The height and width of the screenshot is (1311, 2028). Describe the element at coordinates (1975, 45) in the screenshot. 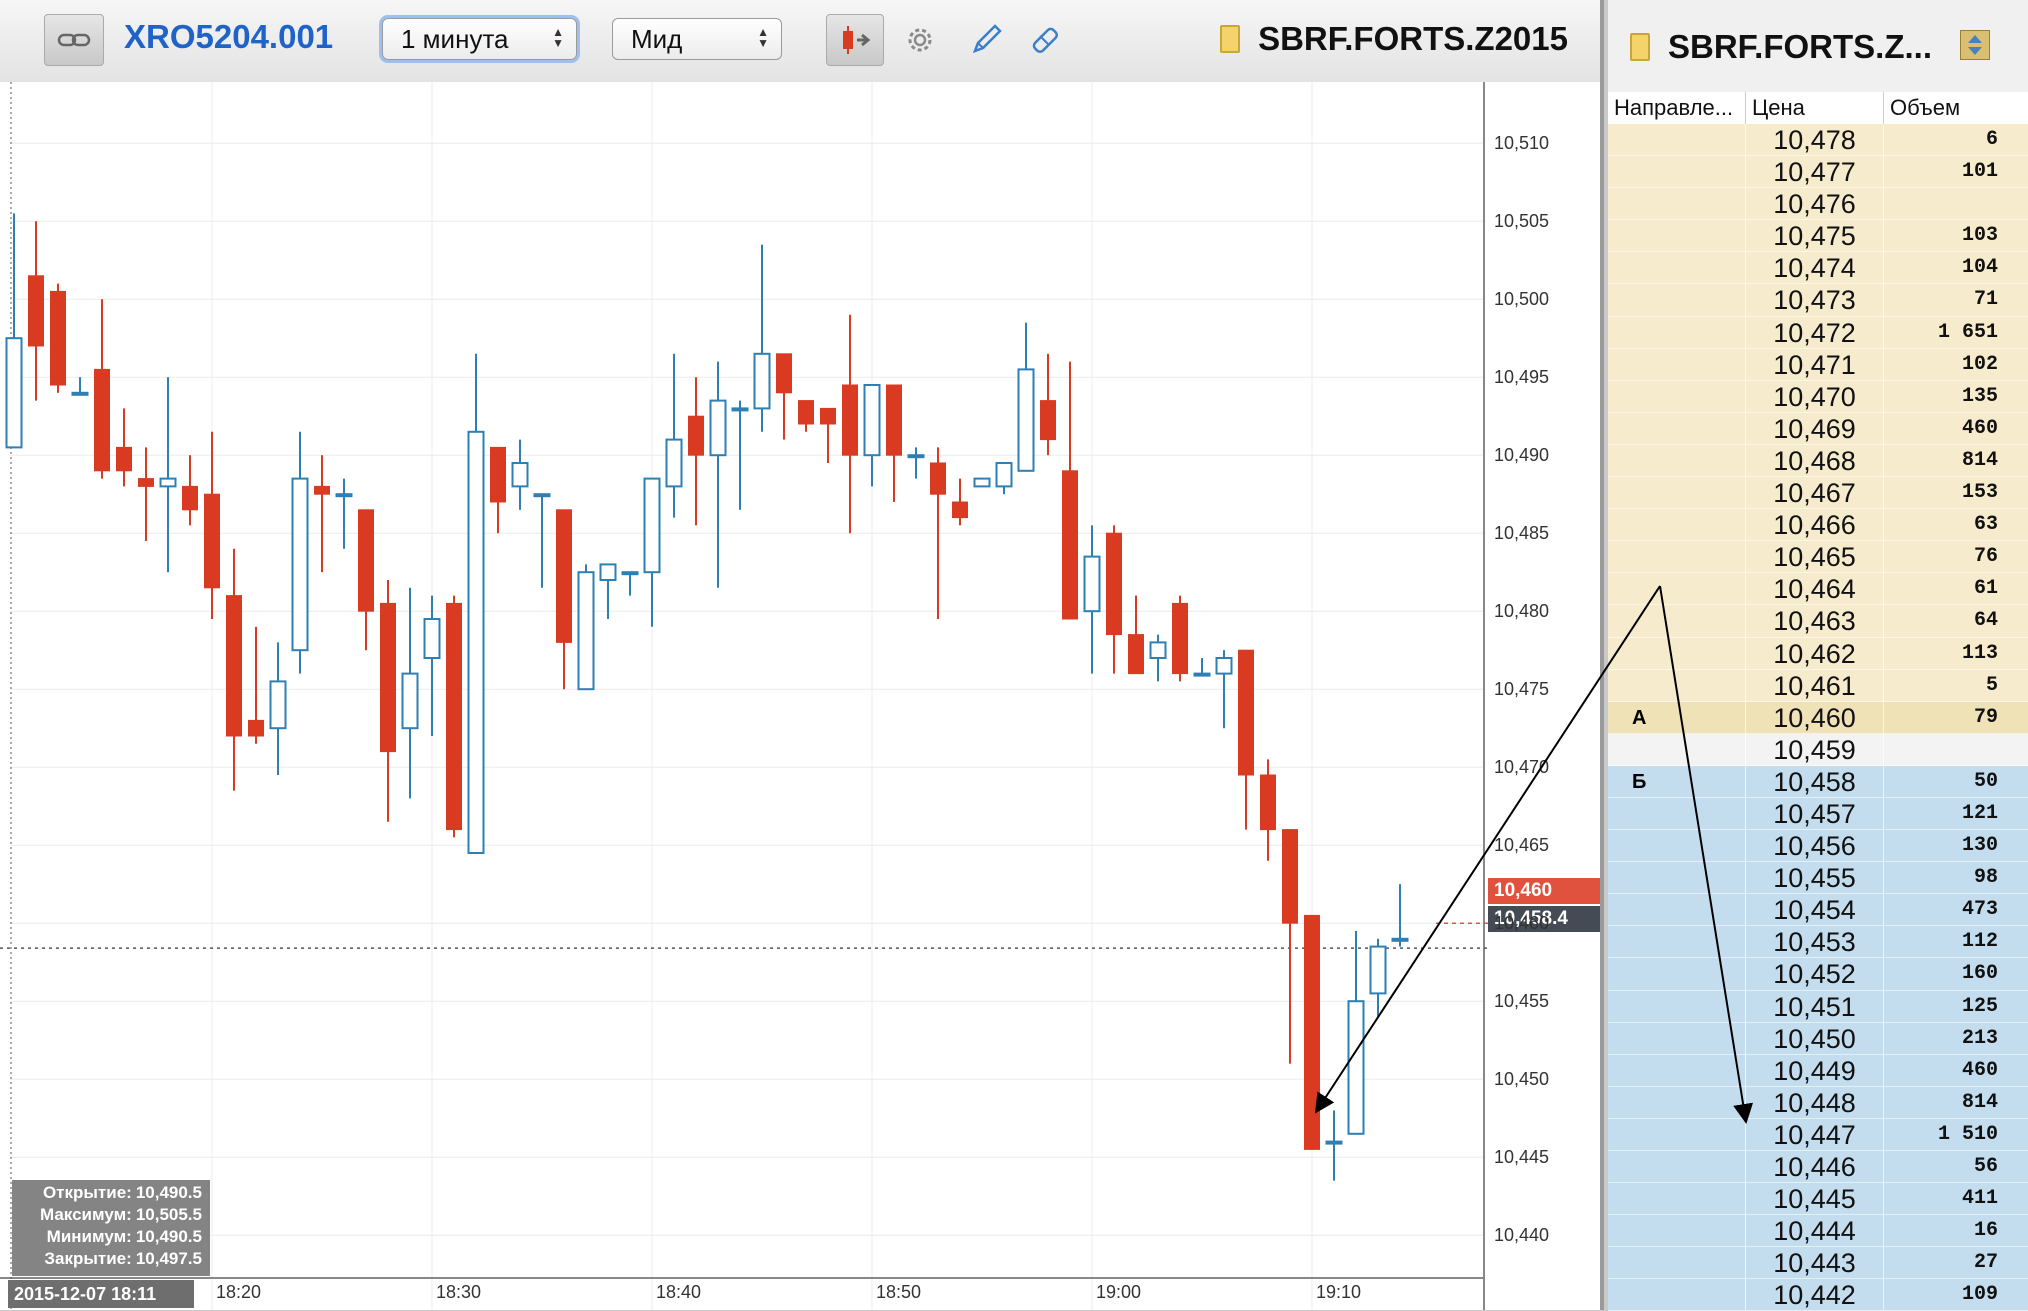

I see `scroll-center-icon` at that location.